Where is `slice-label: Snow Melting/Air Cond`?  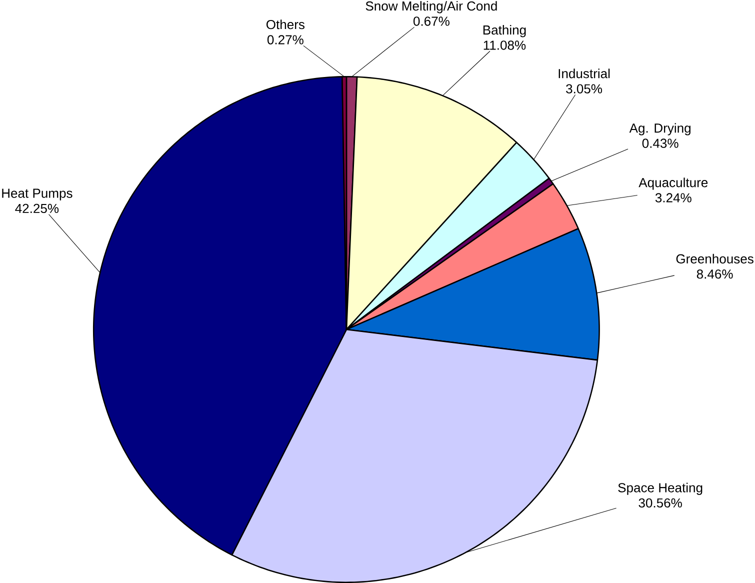
slice-label: Snow Melting/Air Cond is located at coordinates (431, 7).